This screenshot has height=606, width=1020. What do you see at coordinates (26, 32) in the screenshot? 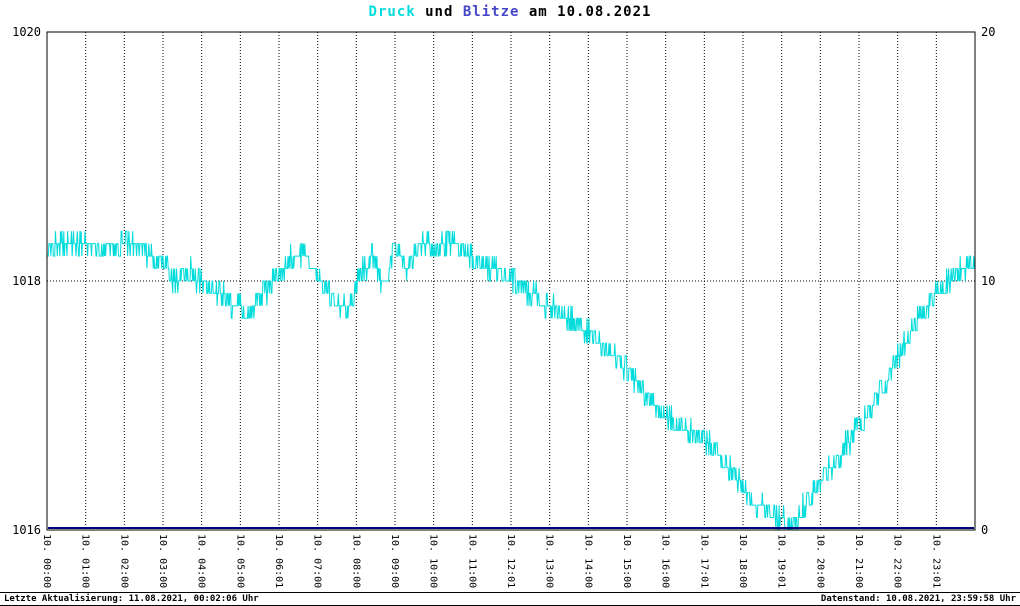
I see `y-left-tick-label: 1020` at bounding box center [26, 32].